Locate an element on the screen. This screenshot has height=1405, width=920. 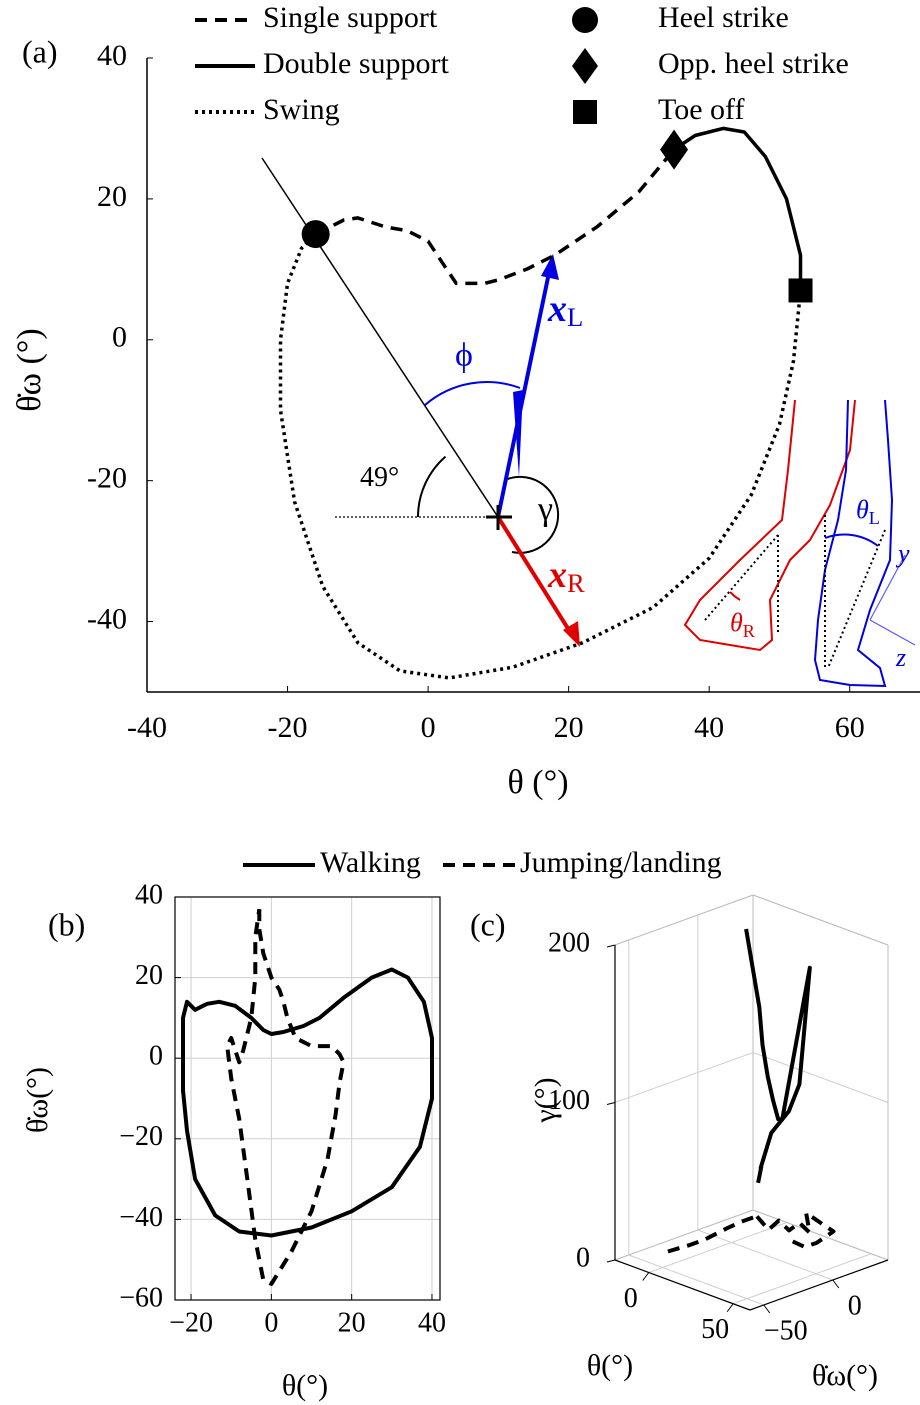
y-tick-label: 40 is located at coordinates (149, 894).